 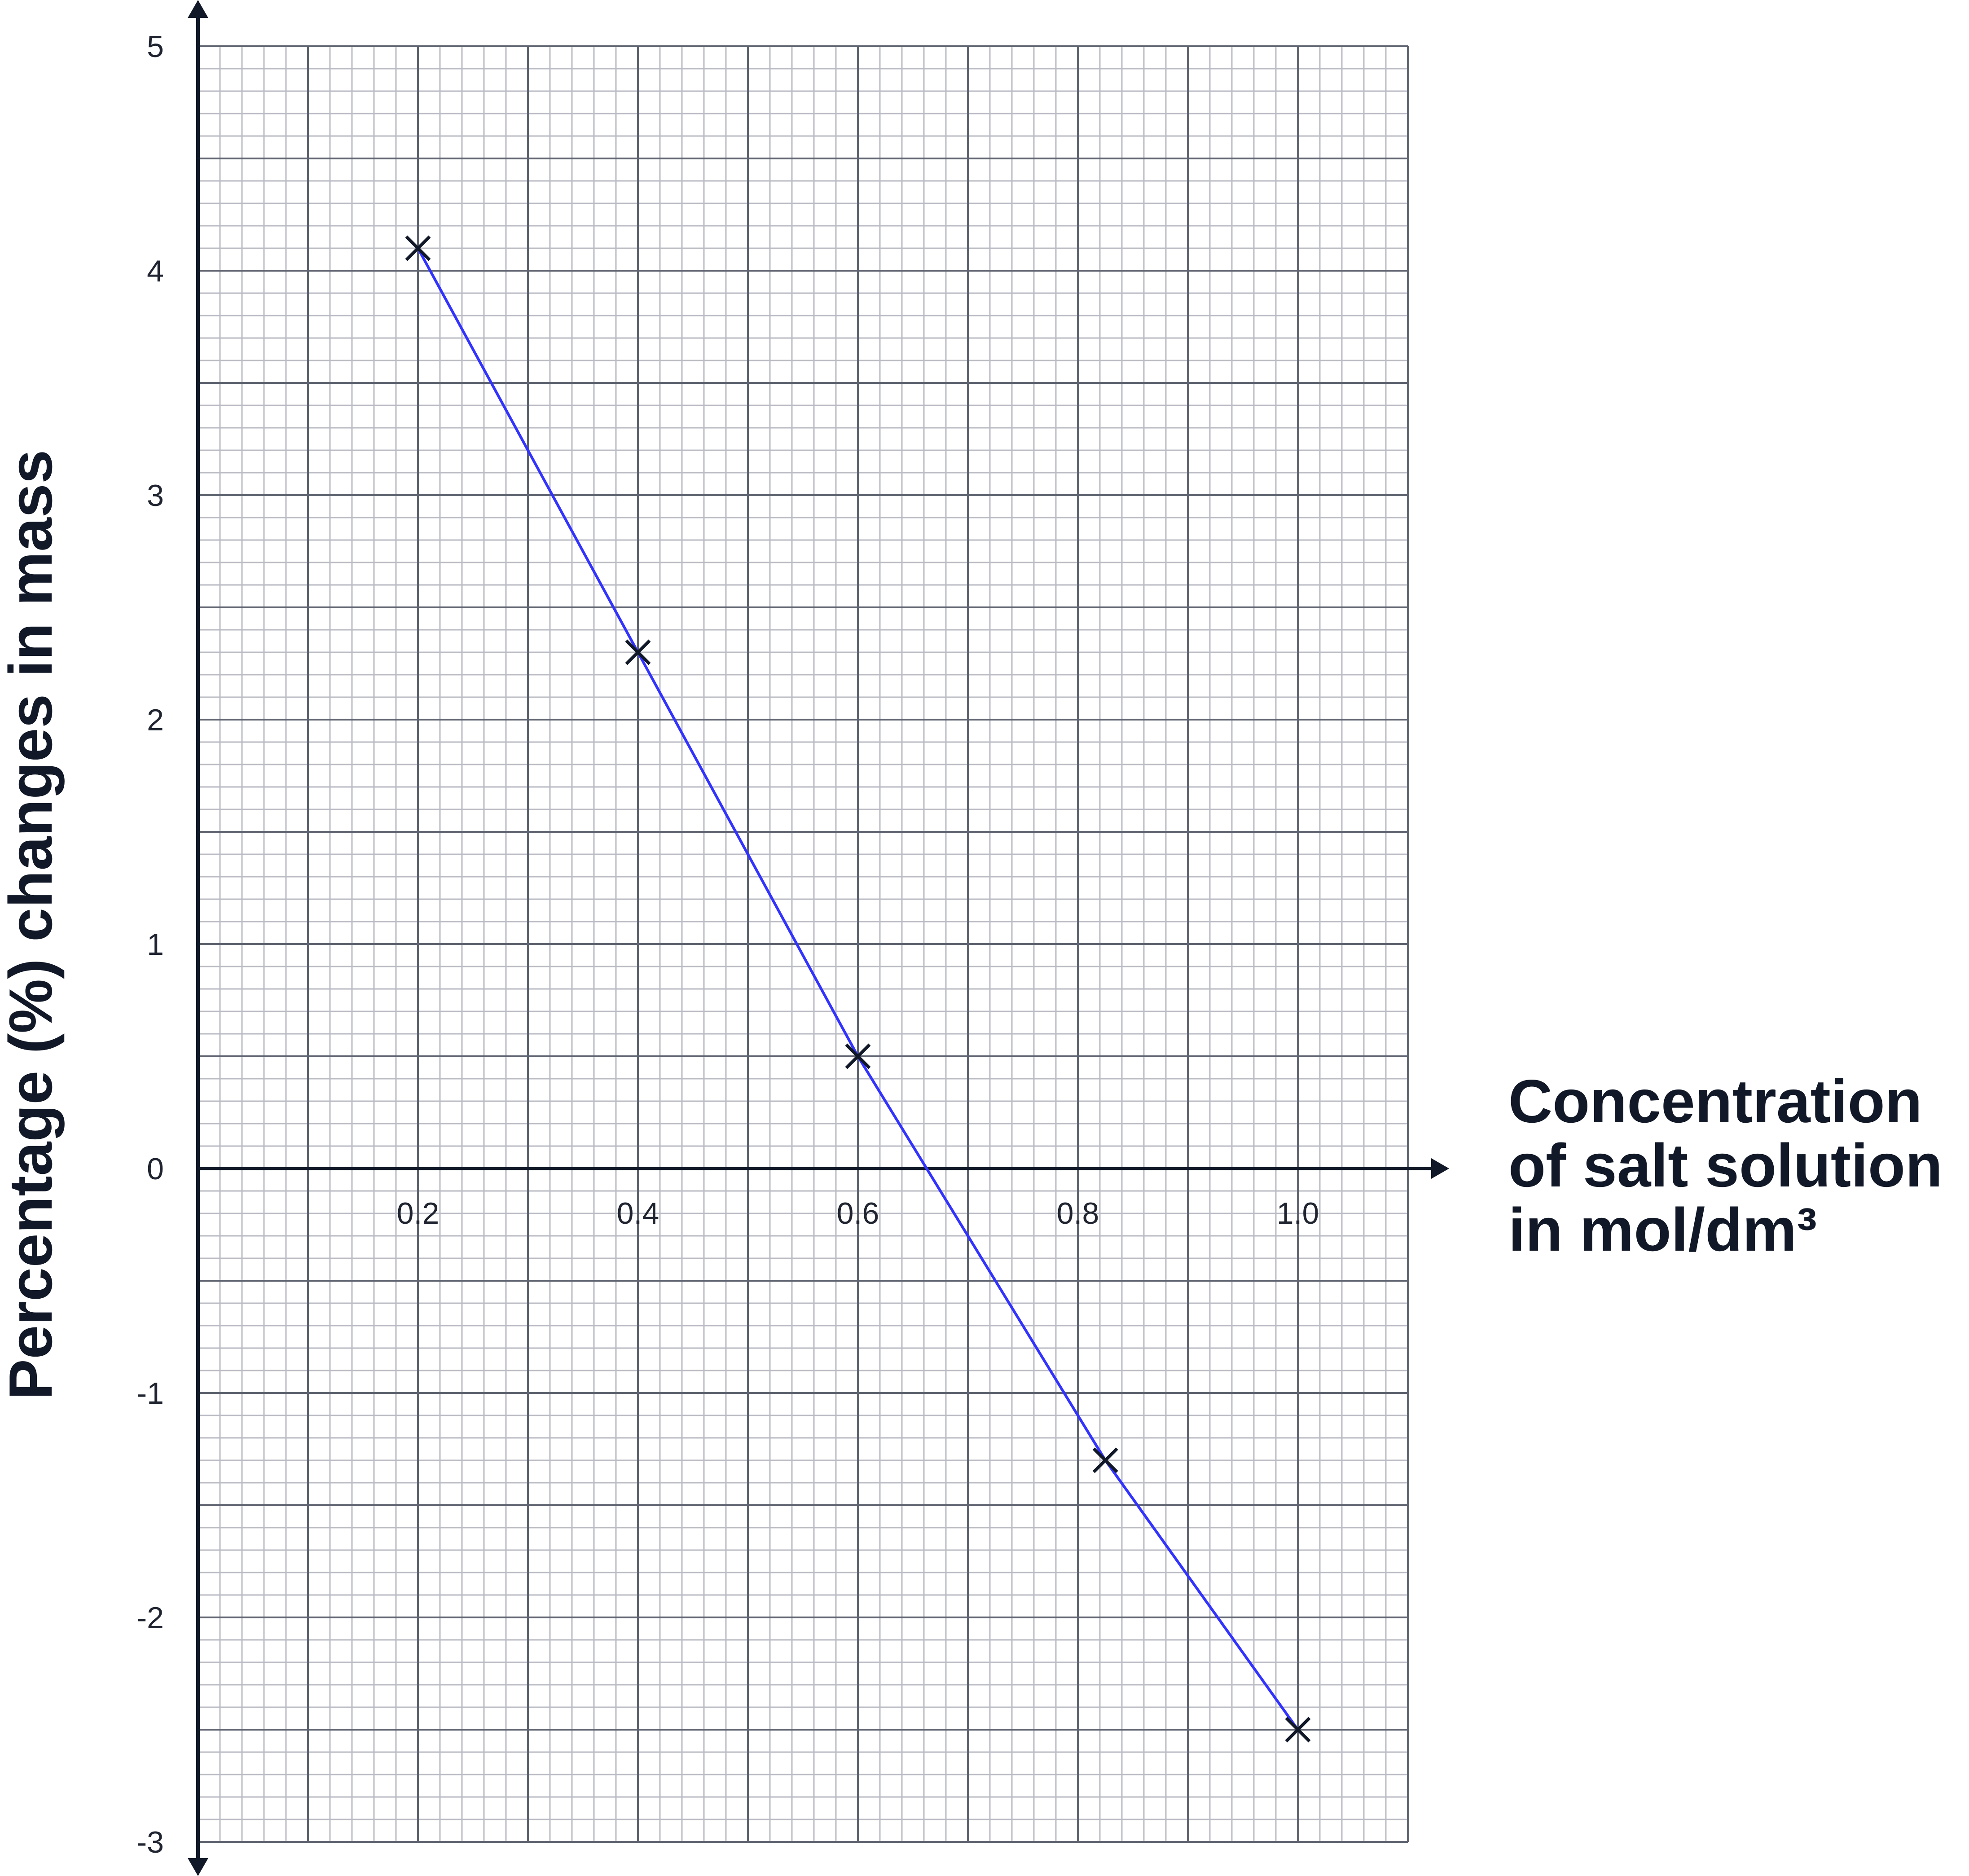 I want to click on x-axis-label-line-1: Concentration, so click(x=1715, y=1101).